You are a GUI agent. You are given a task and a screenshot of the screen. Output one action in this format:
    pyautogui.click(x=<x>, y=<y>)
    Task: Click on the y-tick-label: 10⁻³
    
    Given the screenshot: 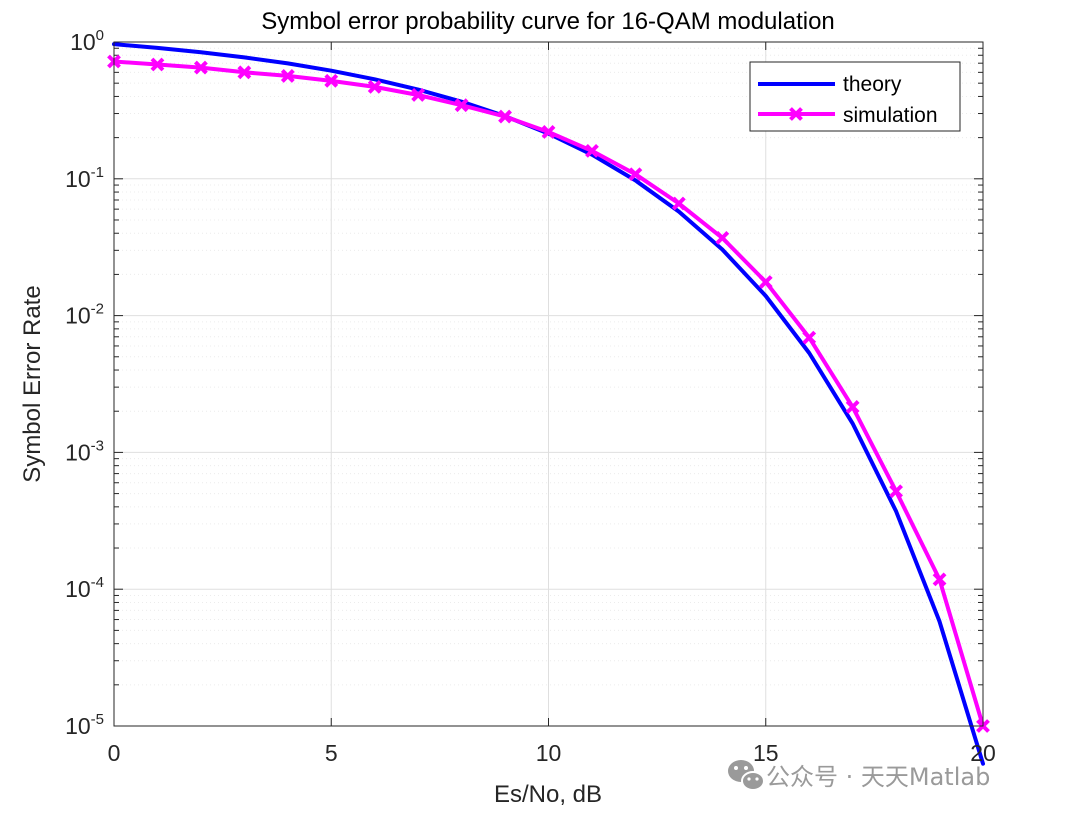 What is the action you would take?
    pyautogui.click(x=84, y=451)
    